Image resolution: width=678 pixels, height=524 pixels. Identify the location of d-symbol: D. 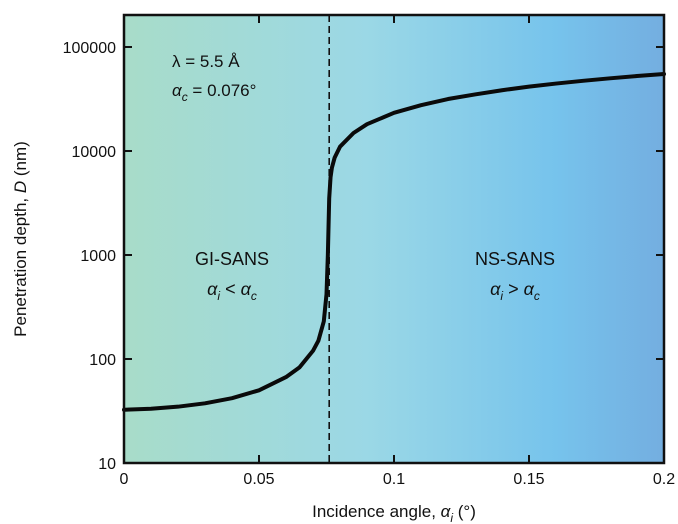
(20, 187).